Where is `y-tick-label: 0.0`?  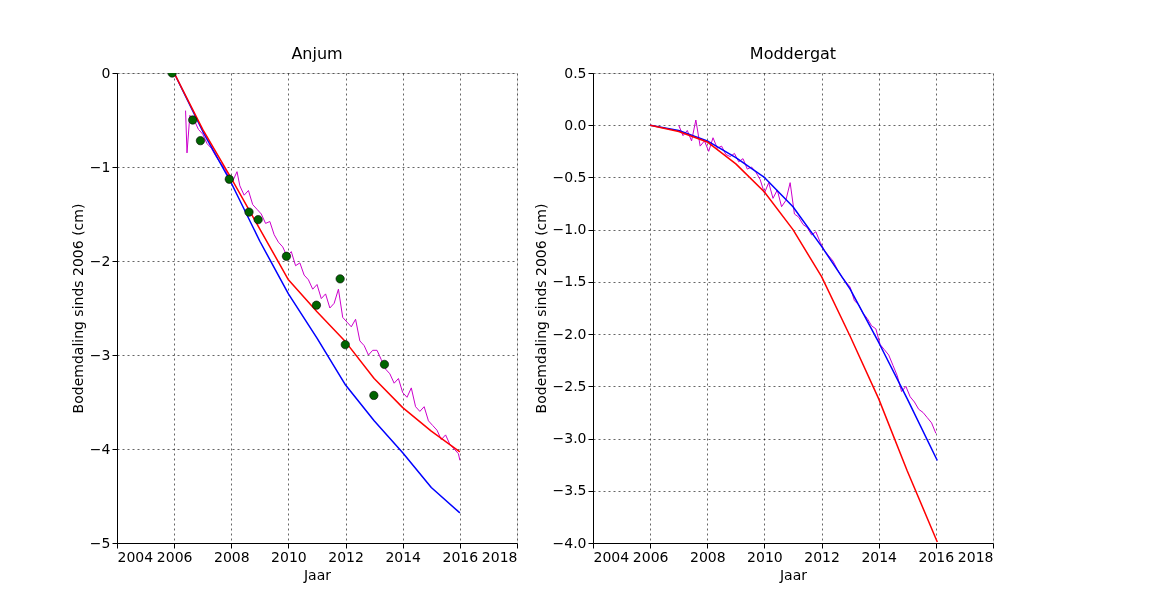
y-tick-label: 0.0 is located at coordinates (575, 124).